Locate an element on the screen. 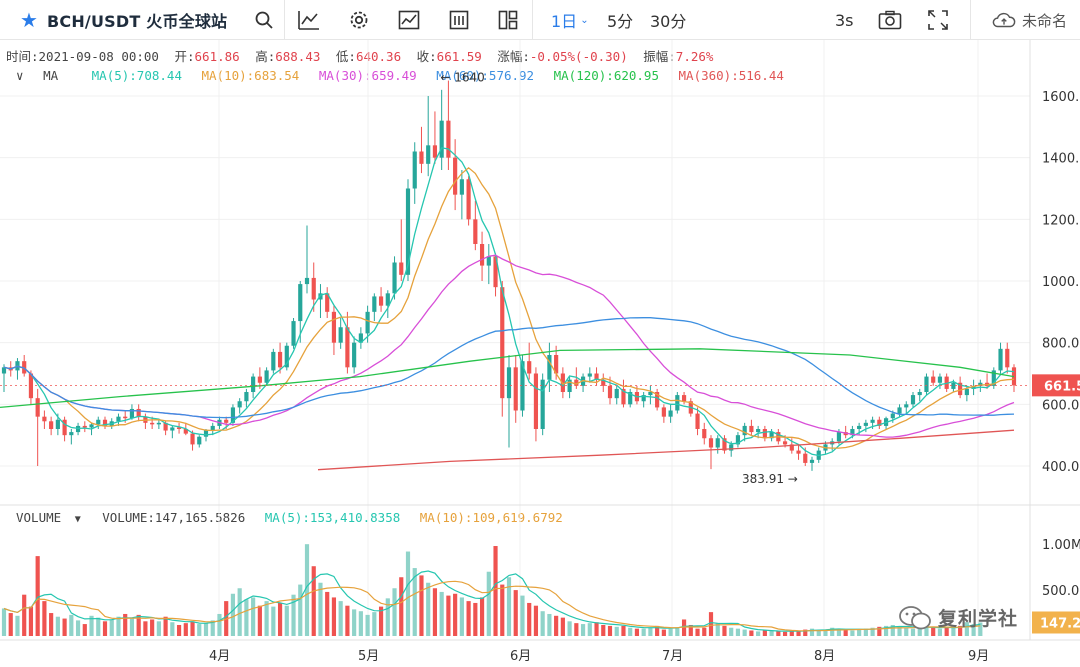 The image size is (1080, 667). period-30m: 30分 is located at coordinates (668, 21).